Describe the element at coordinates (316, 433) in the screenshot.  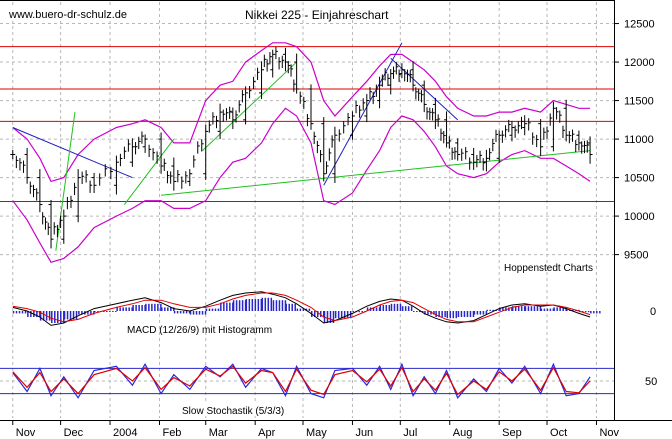
I see `x-tick-label: May` at that location.